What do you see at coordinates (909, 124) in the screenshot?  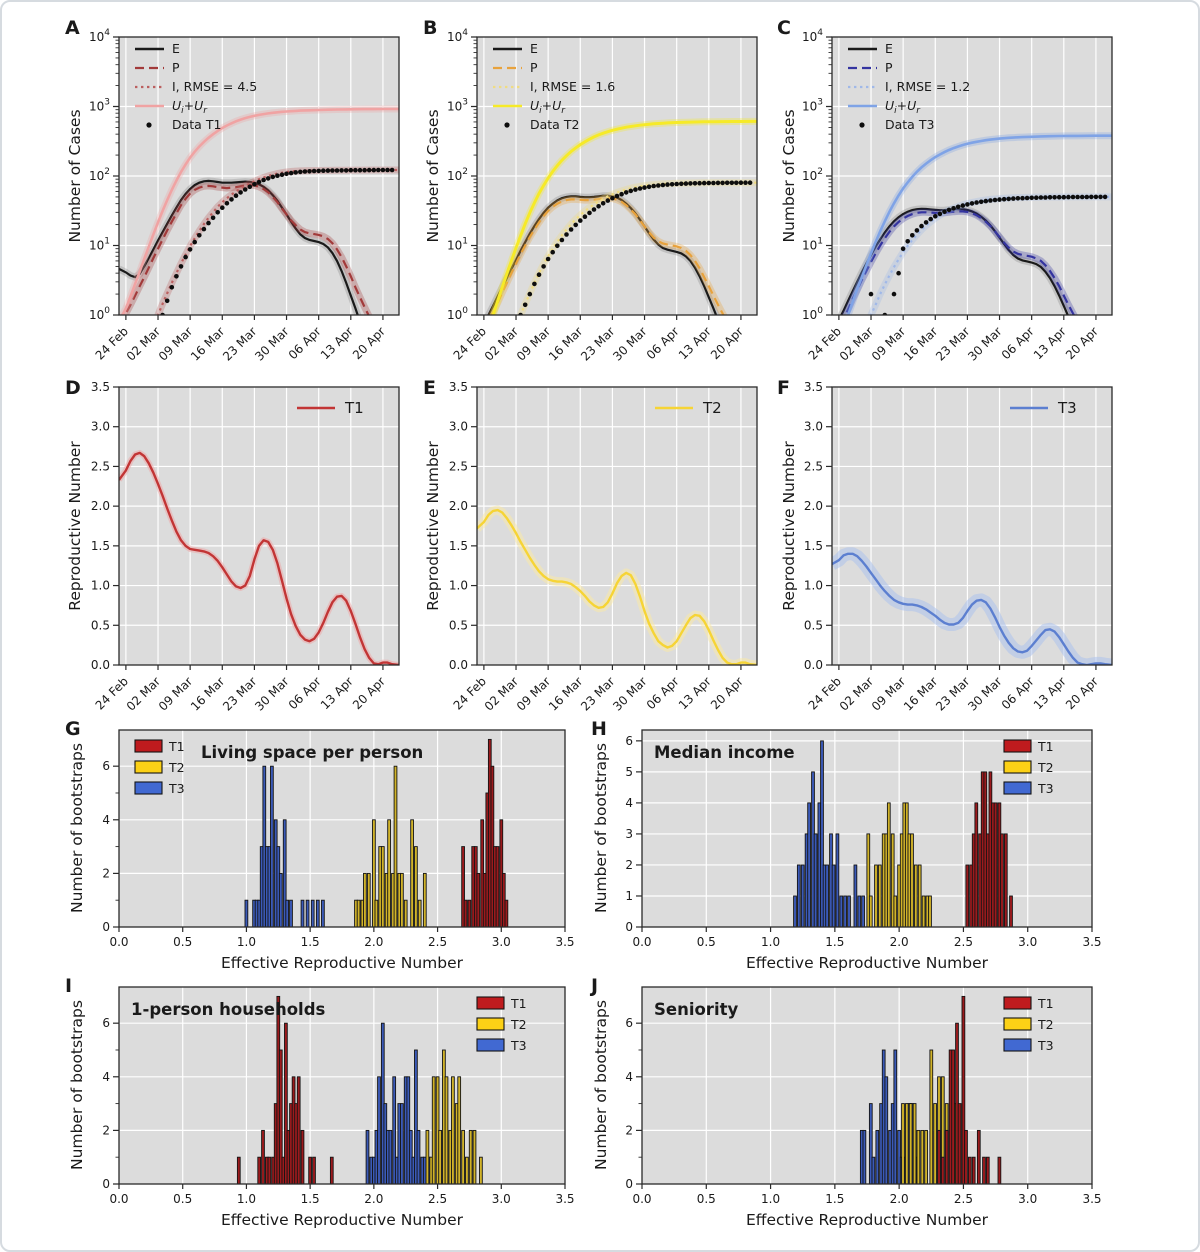 I see `svg-text: Data T3` at bounding box center [909, 124].